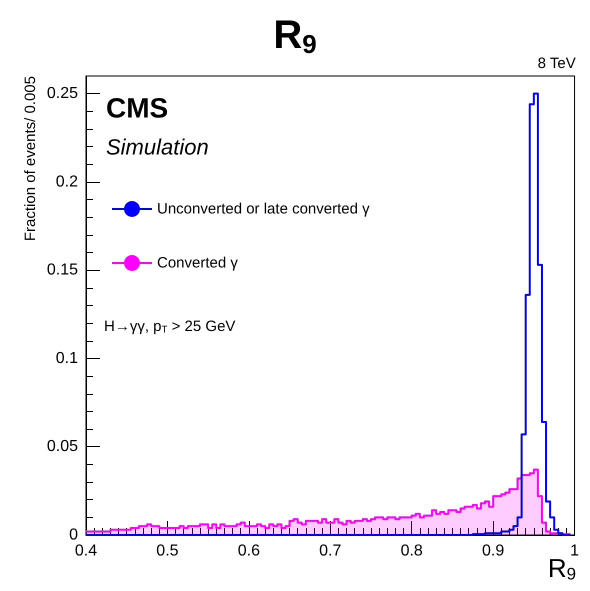  Describe the element at coordinates (167, 551) in the screenshot. I see `x-tick-label: 0.5` at that location.